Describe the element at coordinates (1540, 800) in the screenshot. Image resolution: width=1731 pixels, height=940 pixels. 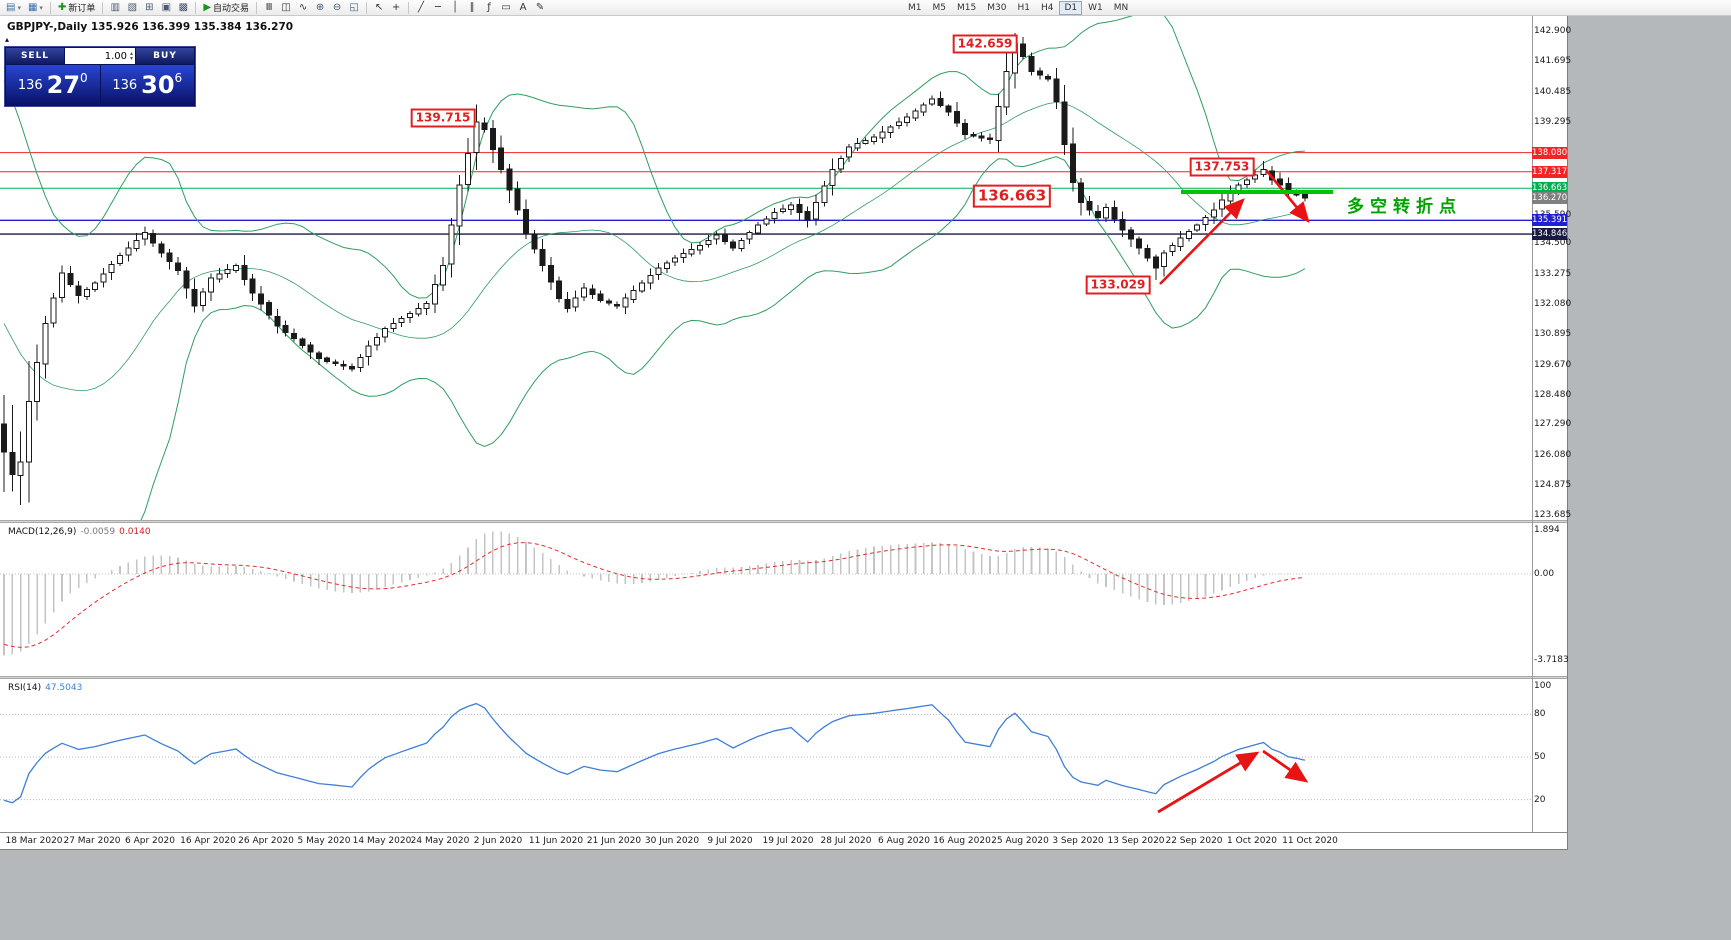
I see `rsi-axis-label: 20` at that location.